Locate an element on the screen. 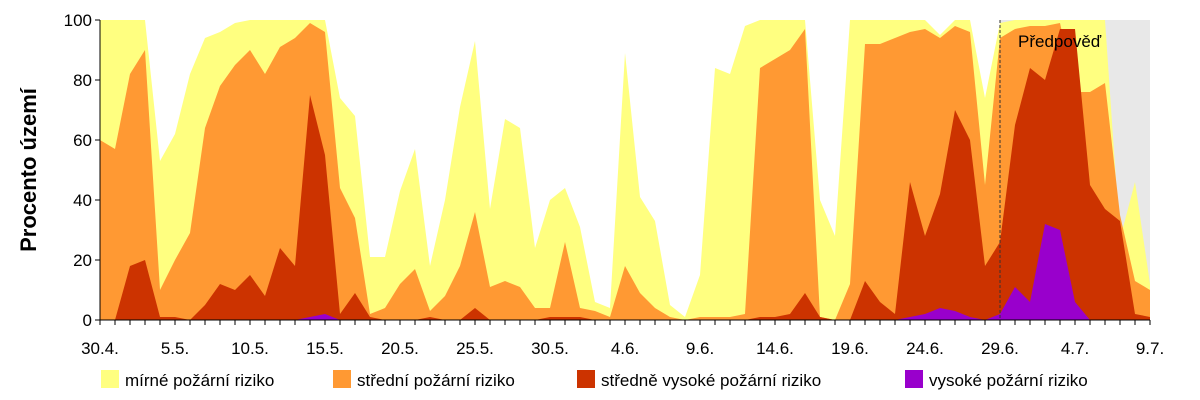  y-tick-label: 100 is located at coordinates (78, 20).